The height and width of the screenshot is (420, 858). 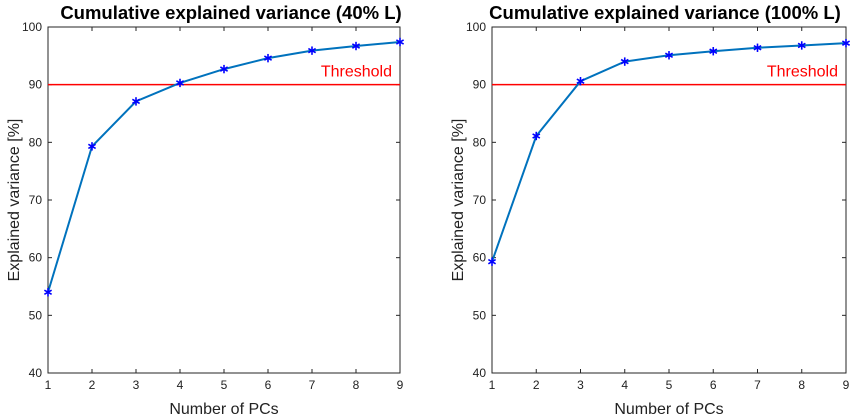 I want to click on chart-title: Cumulative explained variance (100% L), so click(x=665, y=12).